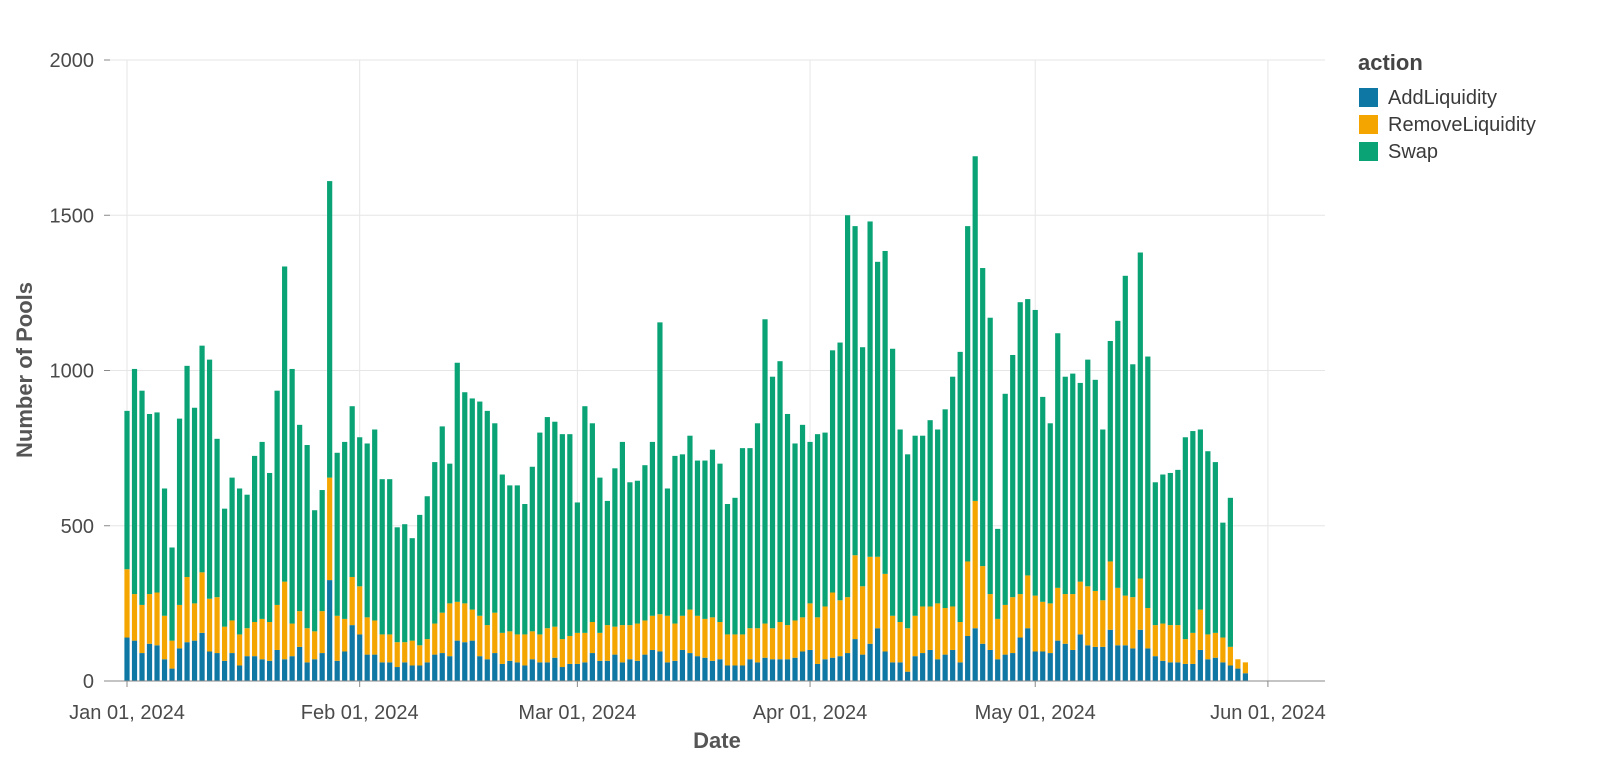 This screenshot has width=1600, height=780. What do you see at coordinates (1413, 152) in the screenshot?
I see `legend-label: Swap` at bounding box center [1413, 152].